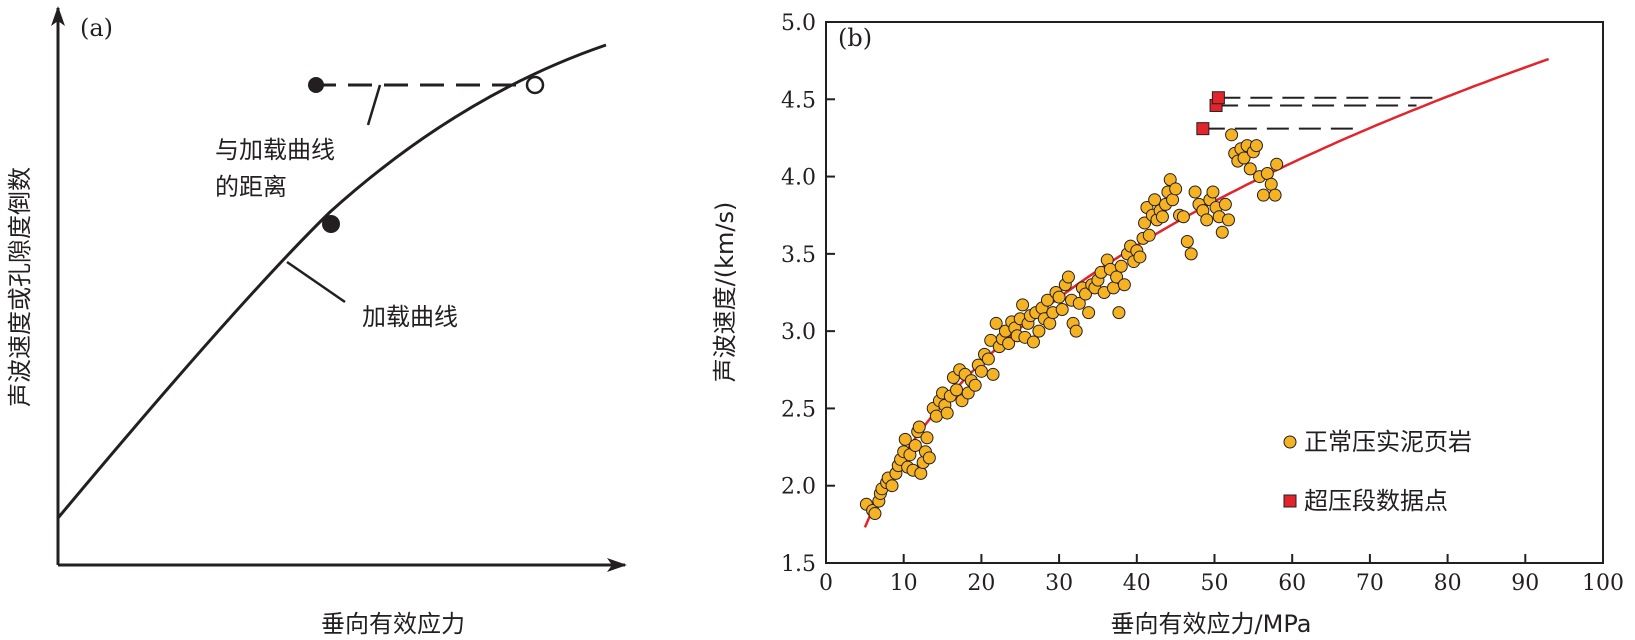 The height and width of the screenshot is (640, 1635). Describe the element at coordinates (535, 85) in the screenshot. I see `panel-a-projected-point` at that location.